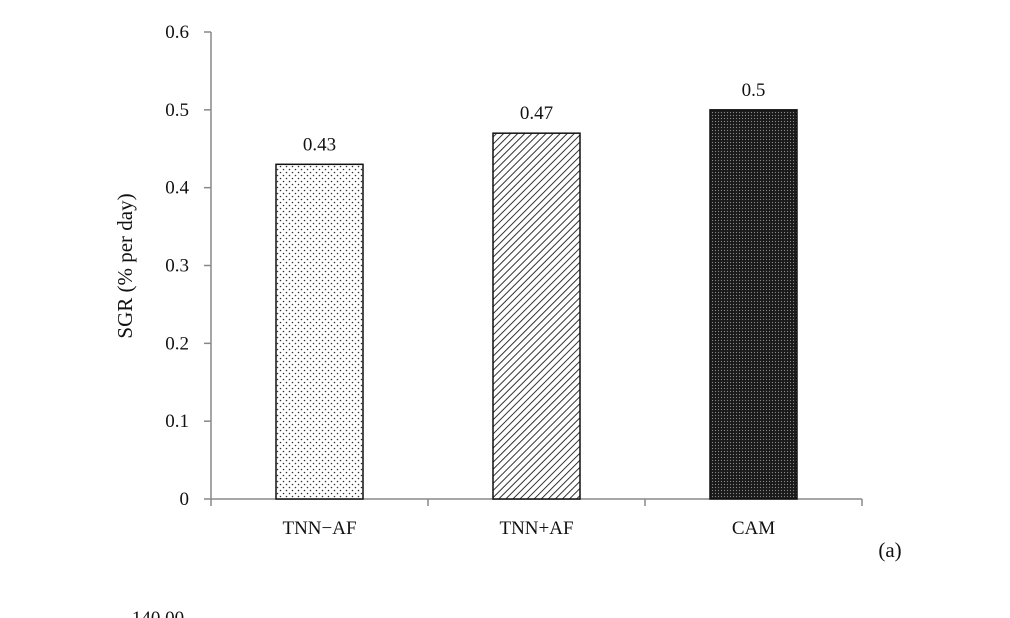 This screenshot has width=1010, height=618. I want to click on y-tick-label: 0.2, so click(177, 343).